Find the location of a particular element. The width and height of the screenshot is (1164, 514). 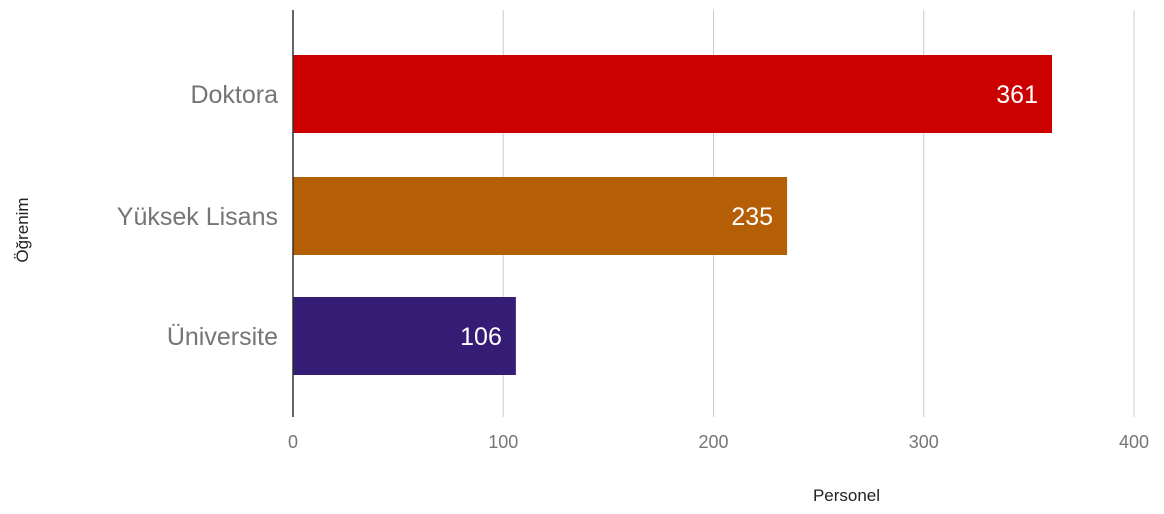

x-tick-label: 200 is located at coordinates (713, 442).